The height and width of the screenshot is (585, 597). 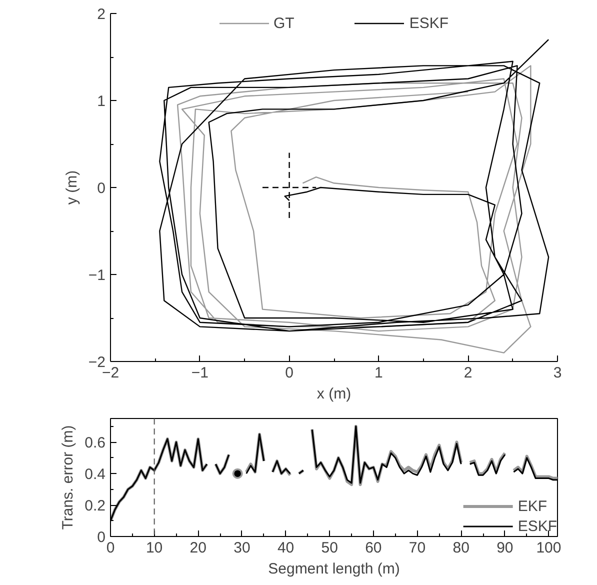 What do you see at coordinates (461, 548) in the screenshot?
I see `x-tick-label: 80` at bounding box center [461, 548].